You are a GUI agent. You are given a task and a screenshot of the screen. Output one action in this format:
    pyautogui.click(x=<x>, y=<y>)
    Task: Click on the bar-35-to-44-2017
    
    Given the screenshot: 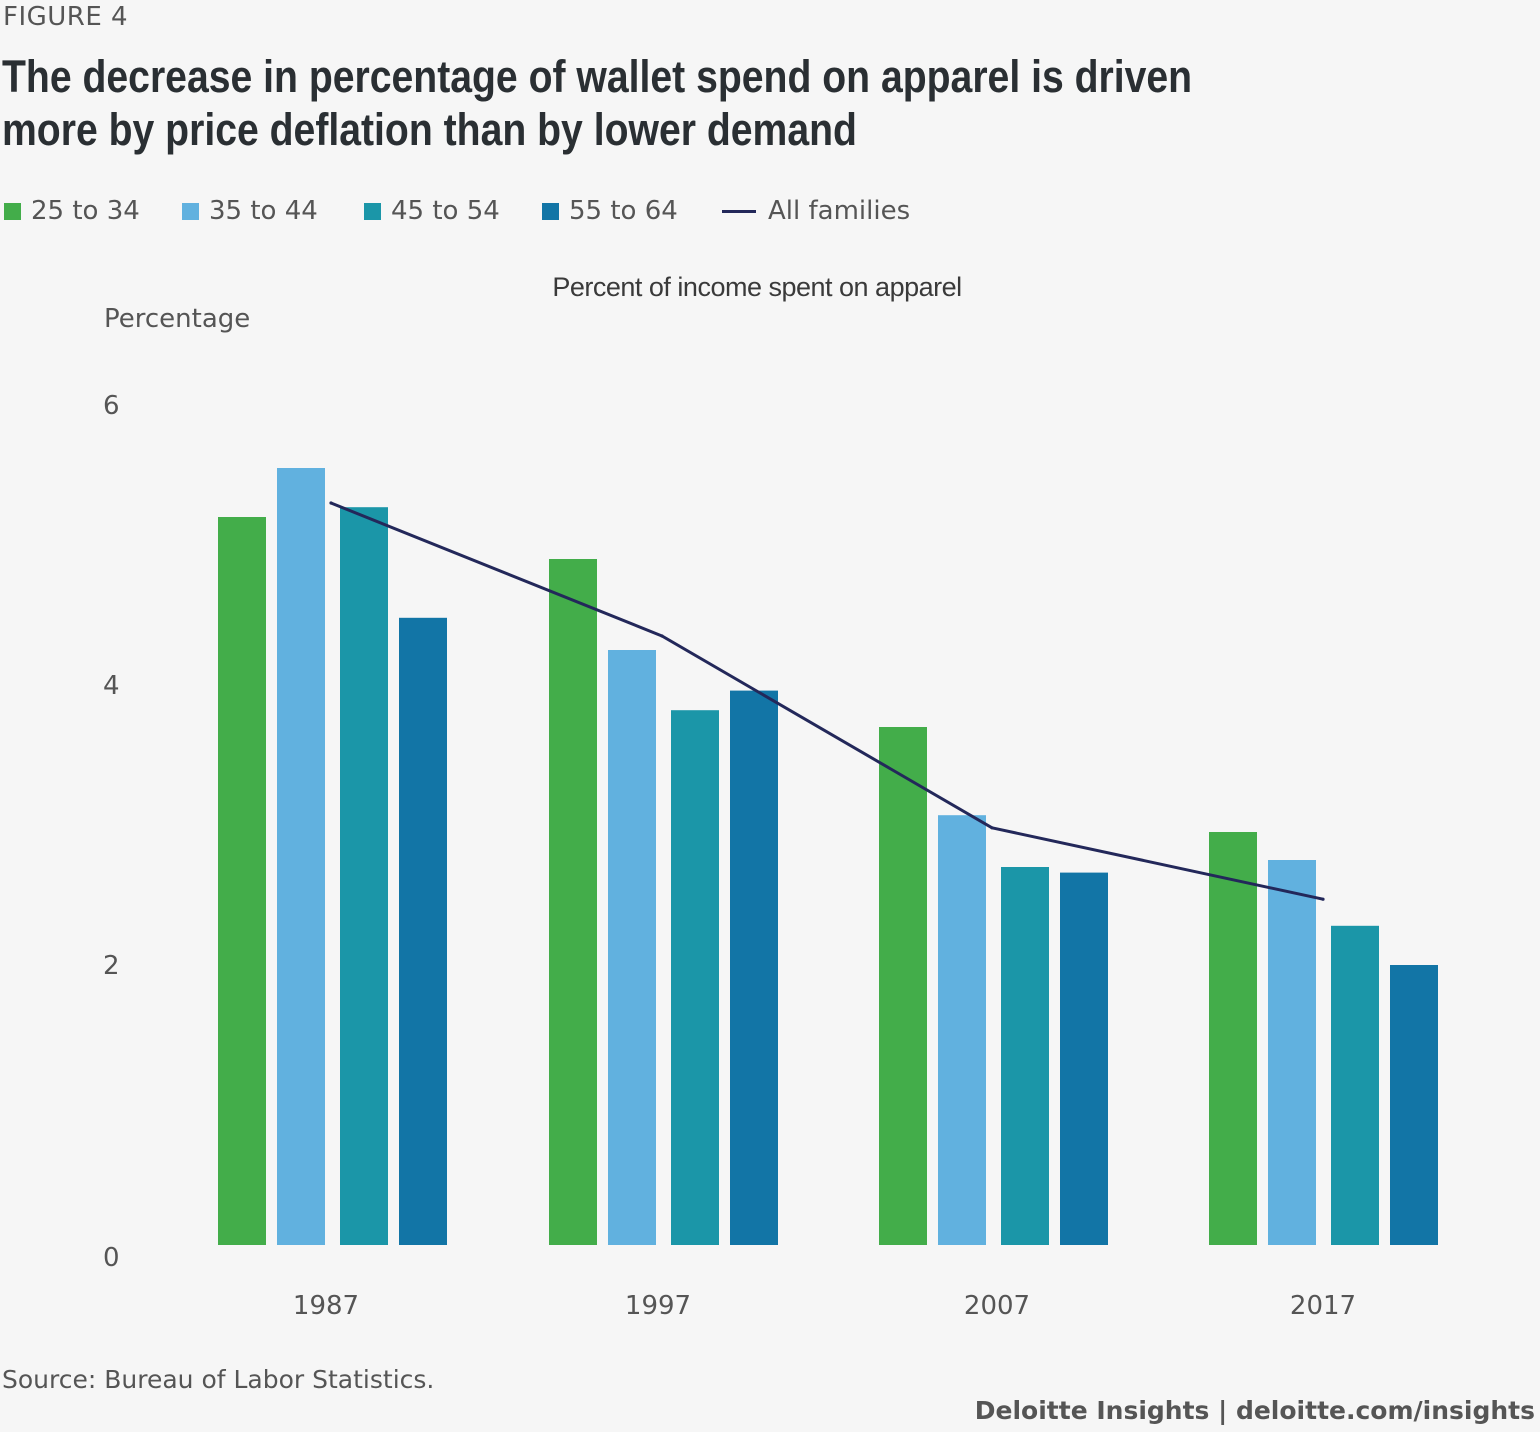 What is the action you would take?
    pyautogui.click(x=1292, y=1052)
    